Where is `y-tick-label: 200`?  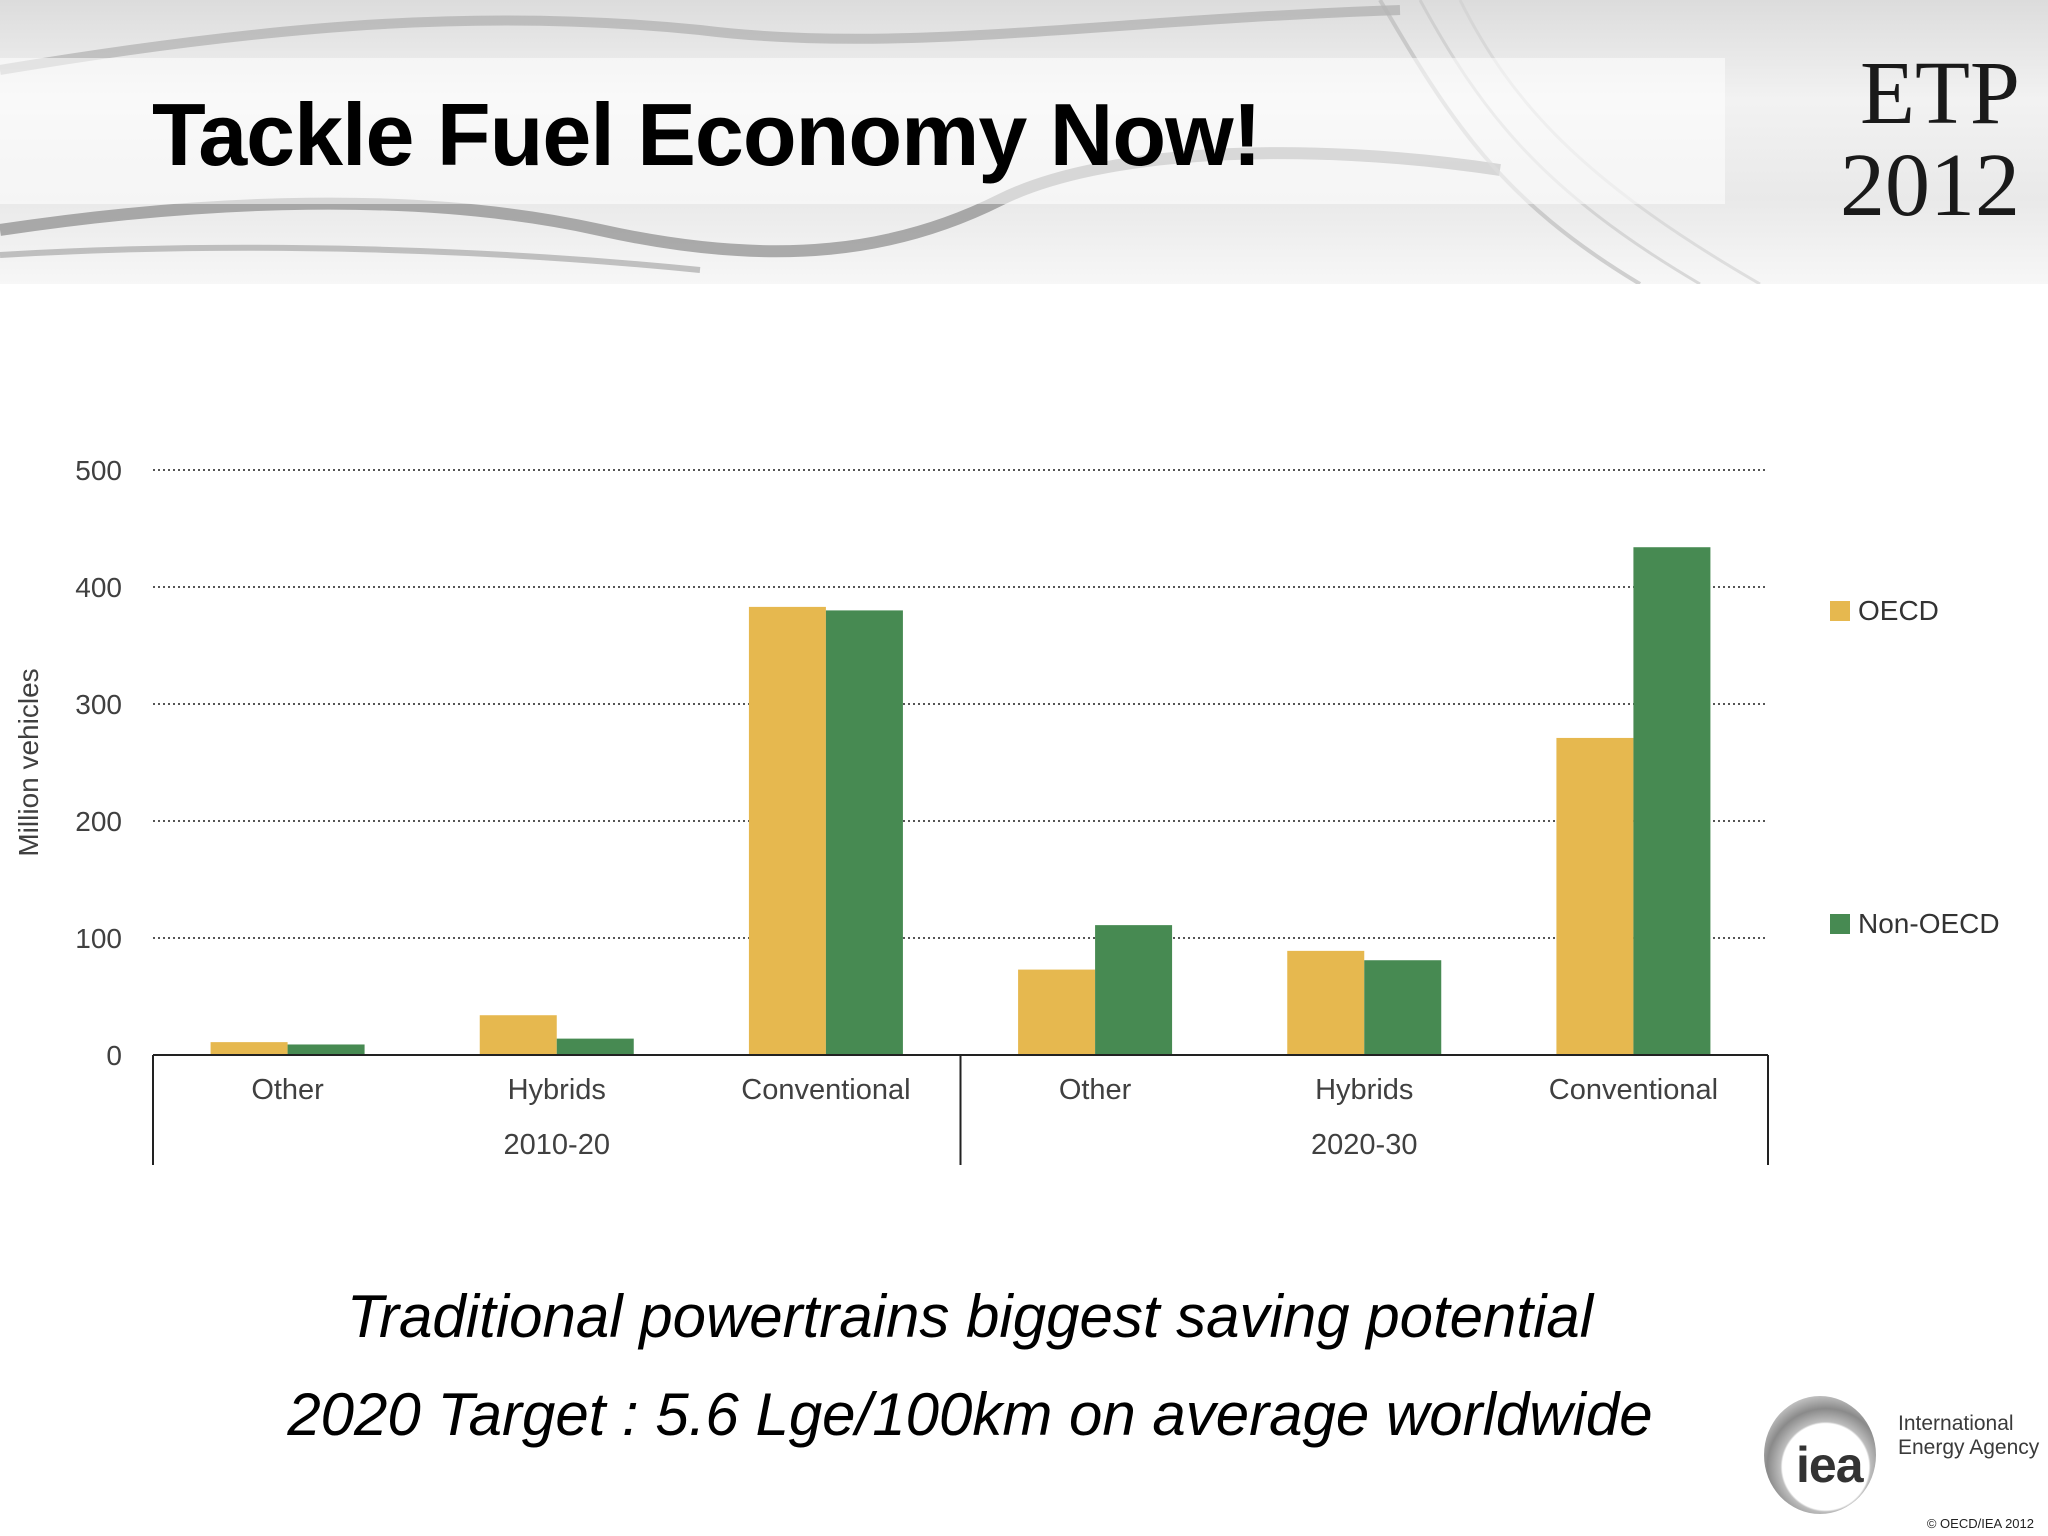 y-tick-label: 200 is located at coordinates (98, 821).